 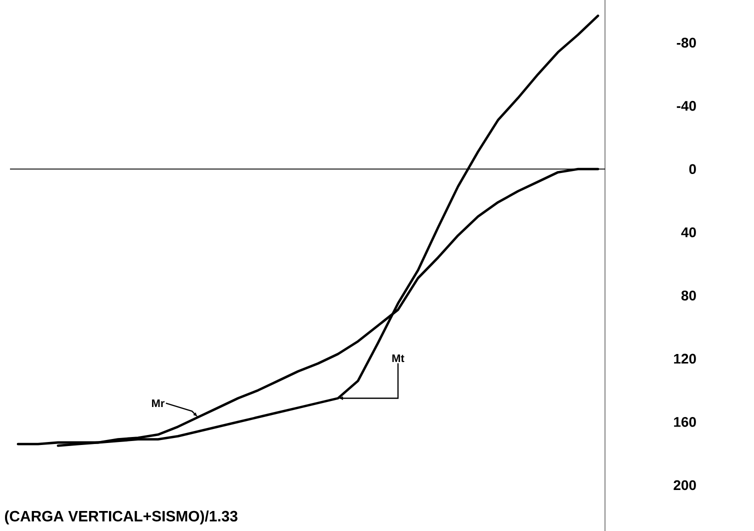 I want to click on y-tick-label: -40, so click(x=686, y=105).